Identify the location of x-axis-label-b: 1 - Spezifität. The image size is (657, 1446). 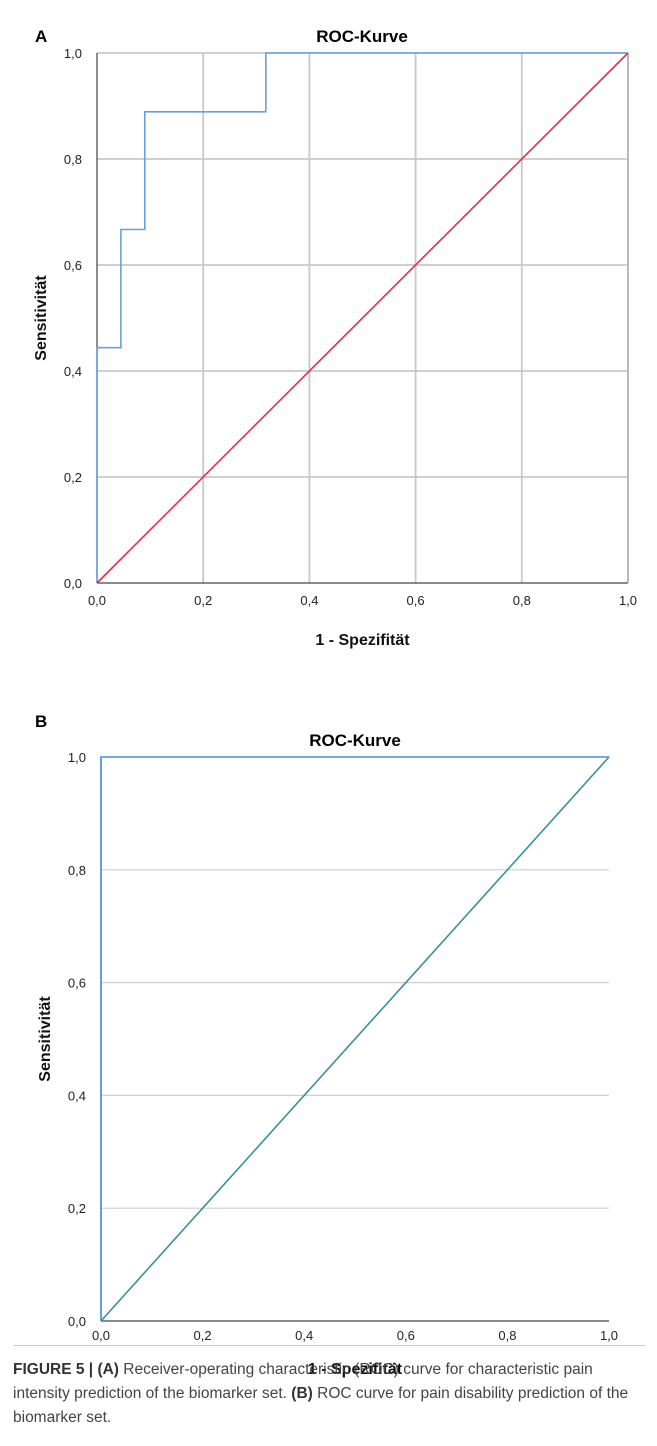
(355, 1369).